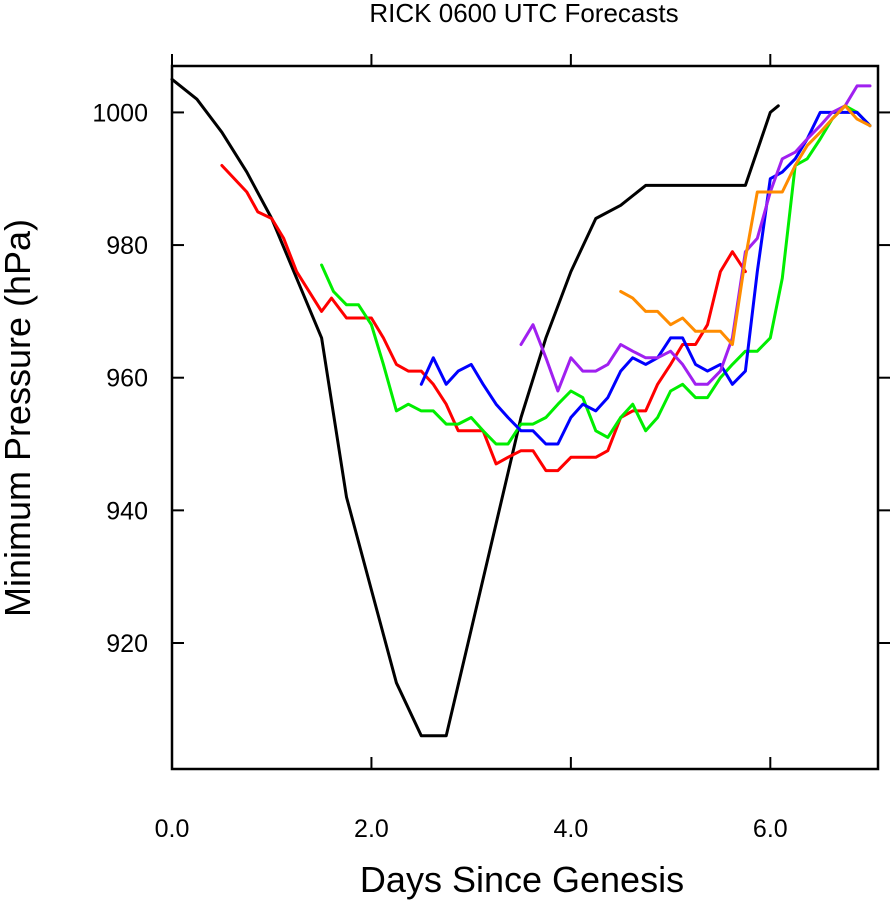 Image resolution: width=896 pixels, height=900 pixels. What do you see at coordinates (523, 14) in the screenshot?
I see `chart-title: RICK 0600 UTC Forecasts` at bounding box center [523, 14].